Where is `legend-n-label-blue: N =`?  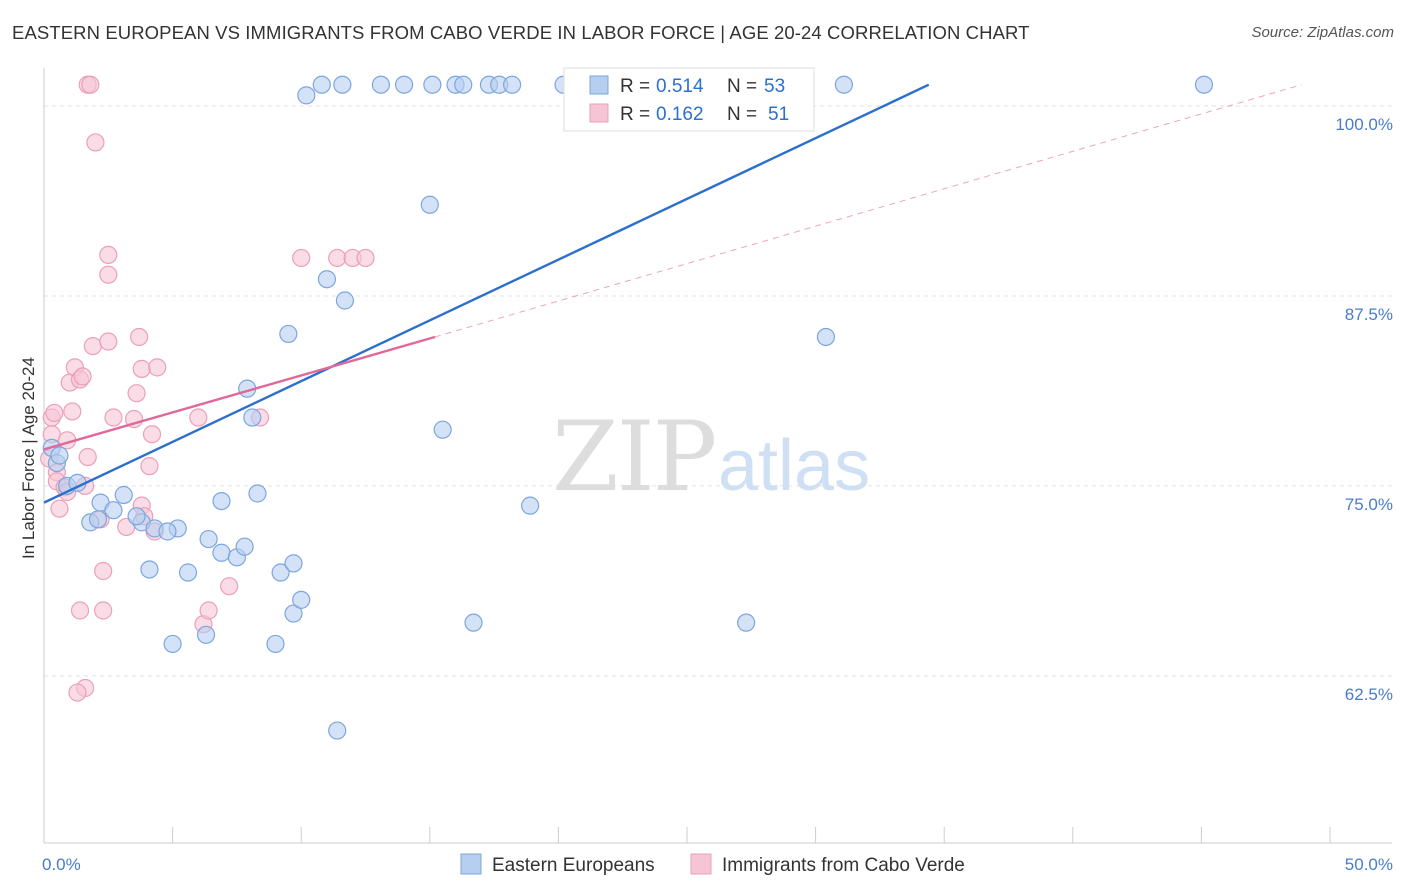
legend-n-label-blue: N = is located at coordinates (742, 86).